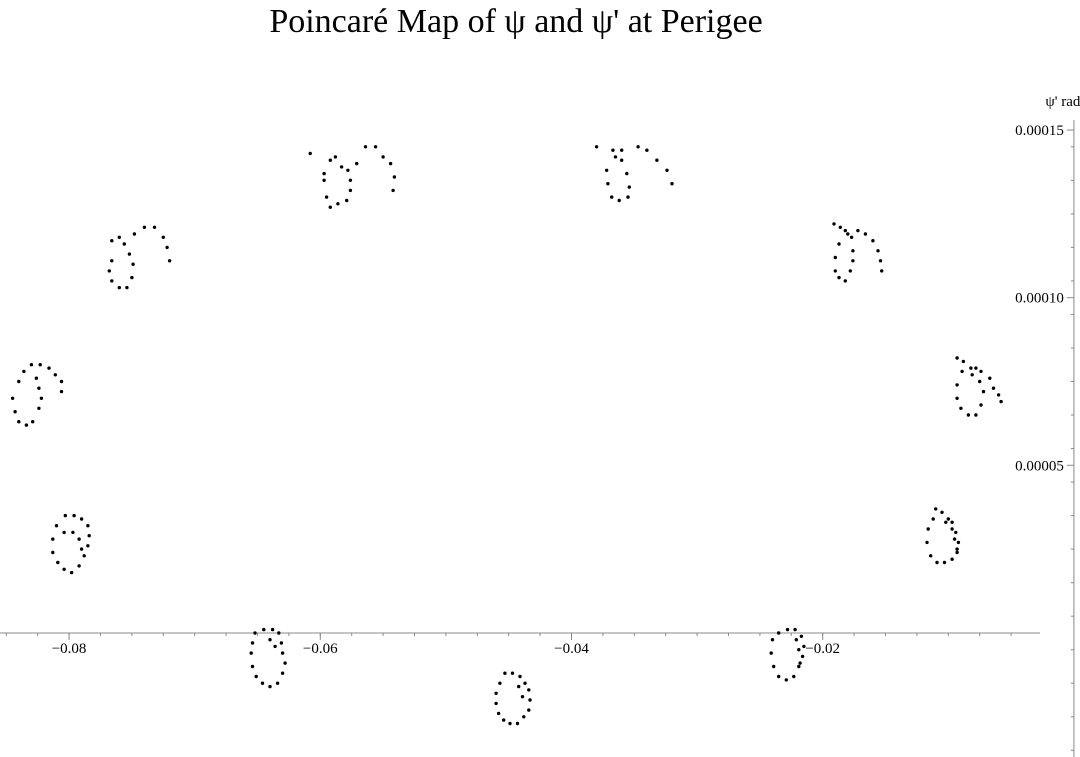 The image size is (1080, 757). What do you see at coordinates (320, 649) in the screenshot?
I see `x-tick-label: −0.06` at bounding box center [320, 649].